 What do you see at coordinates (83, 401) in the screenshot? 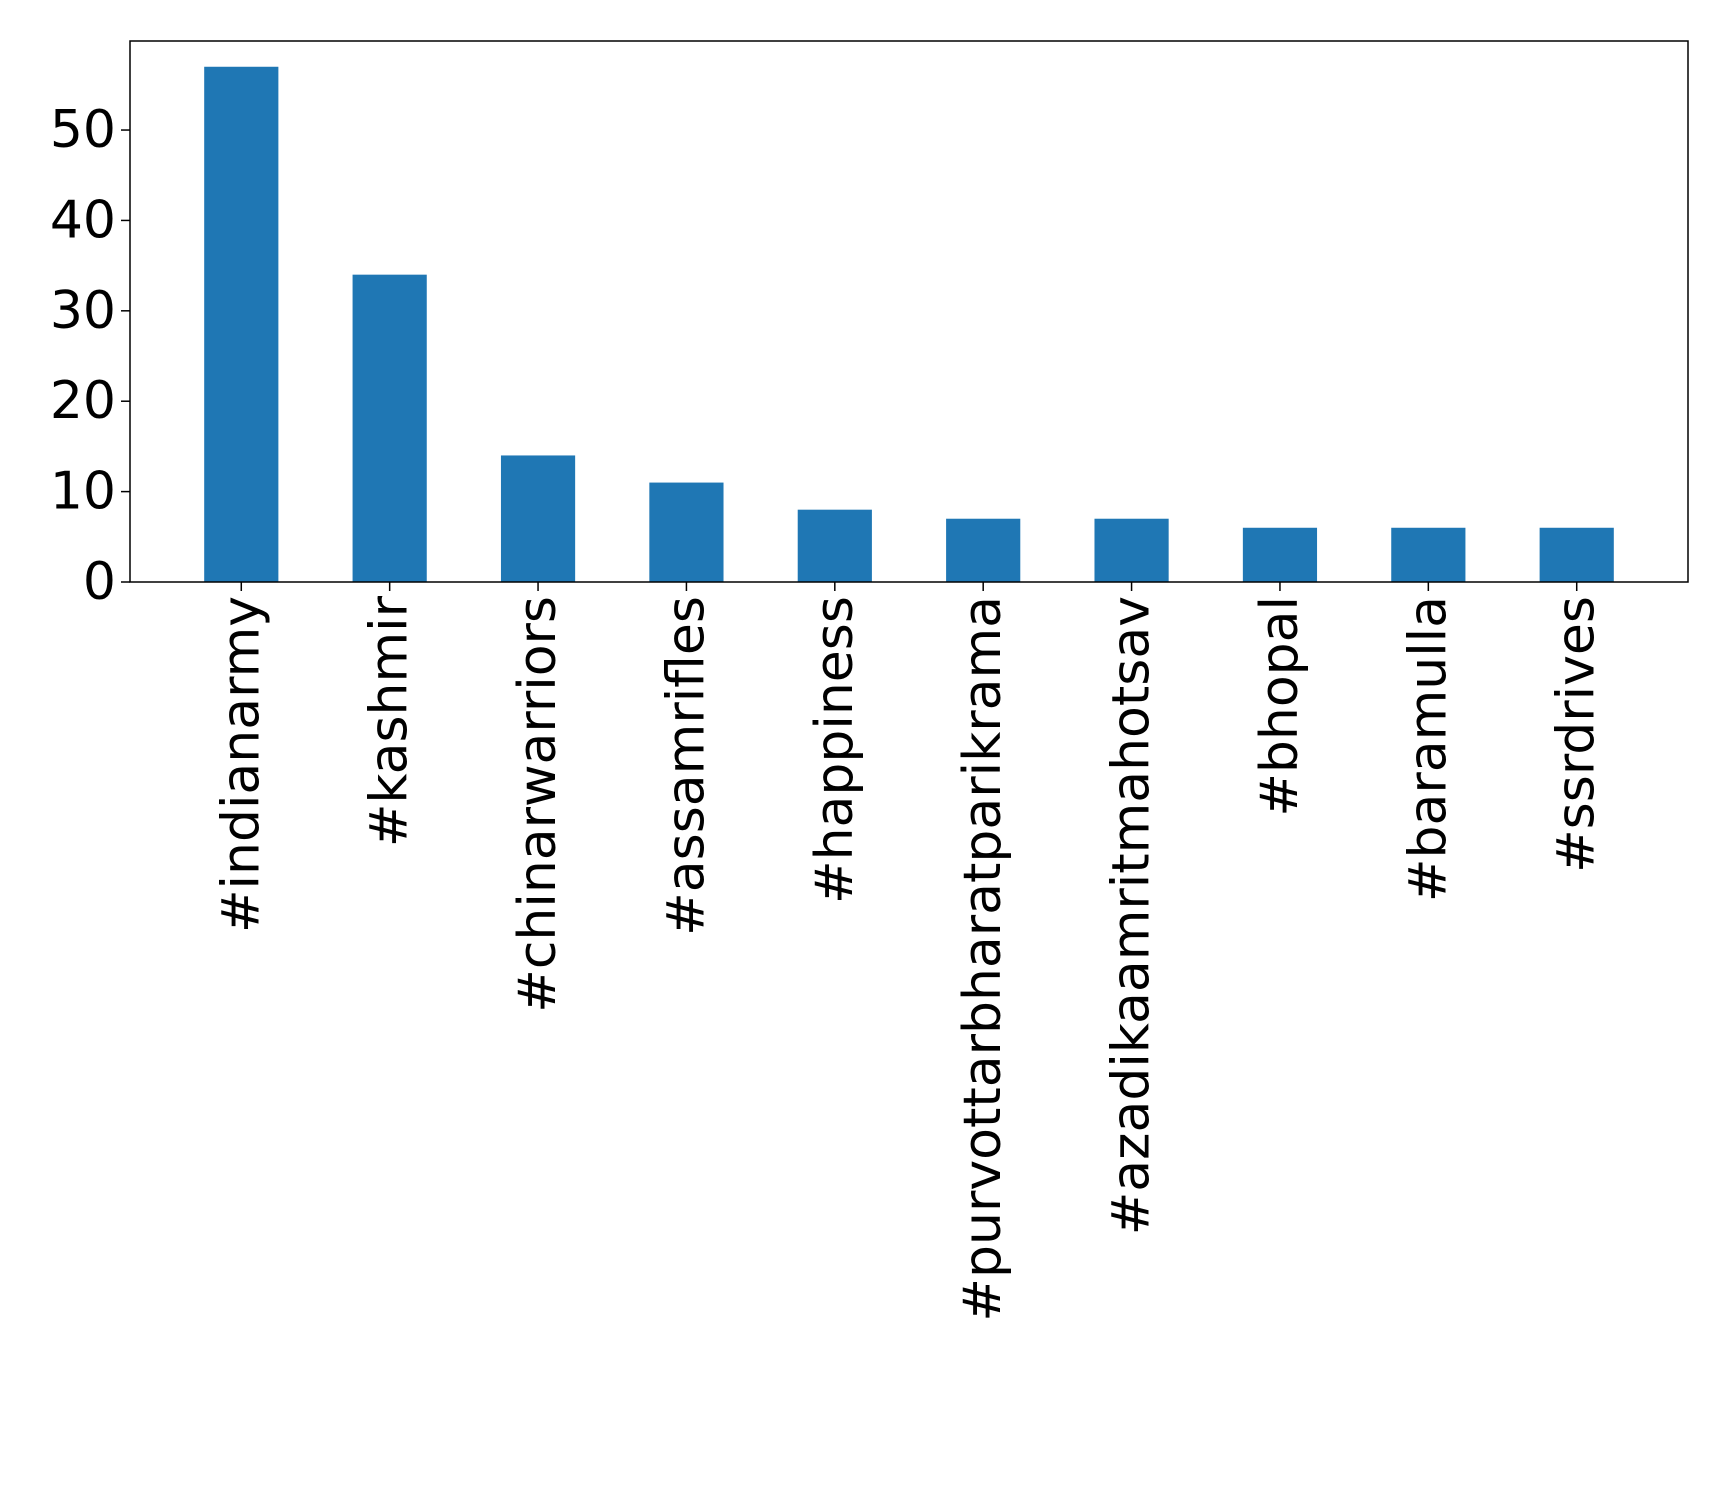
I see `y-tick-label: 20` at bounding box center [83, 401].